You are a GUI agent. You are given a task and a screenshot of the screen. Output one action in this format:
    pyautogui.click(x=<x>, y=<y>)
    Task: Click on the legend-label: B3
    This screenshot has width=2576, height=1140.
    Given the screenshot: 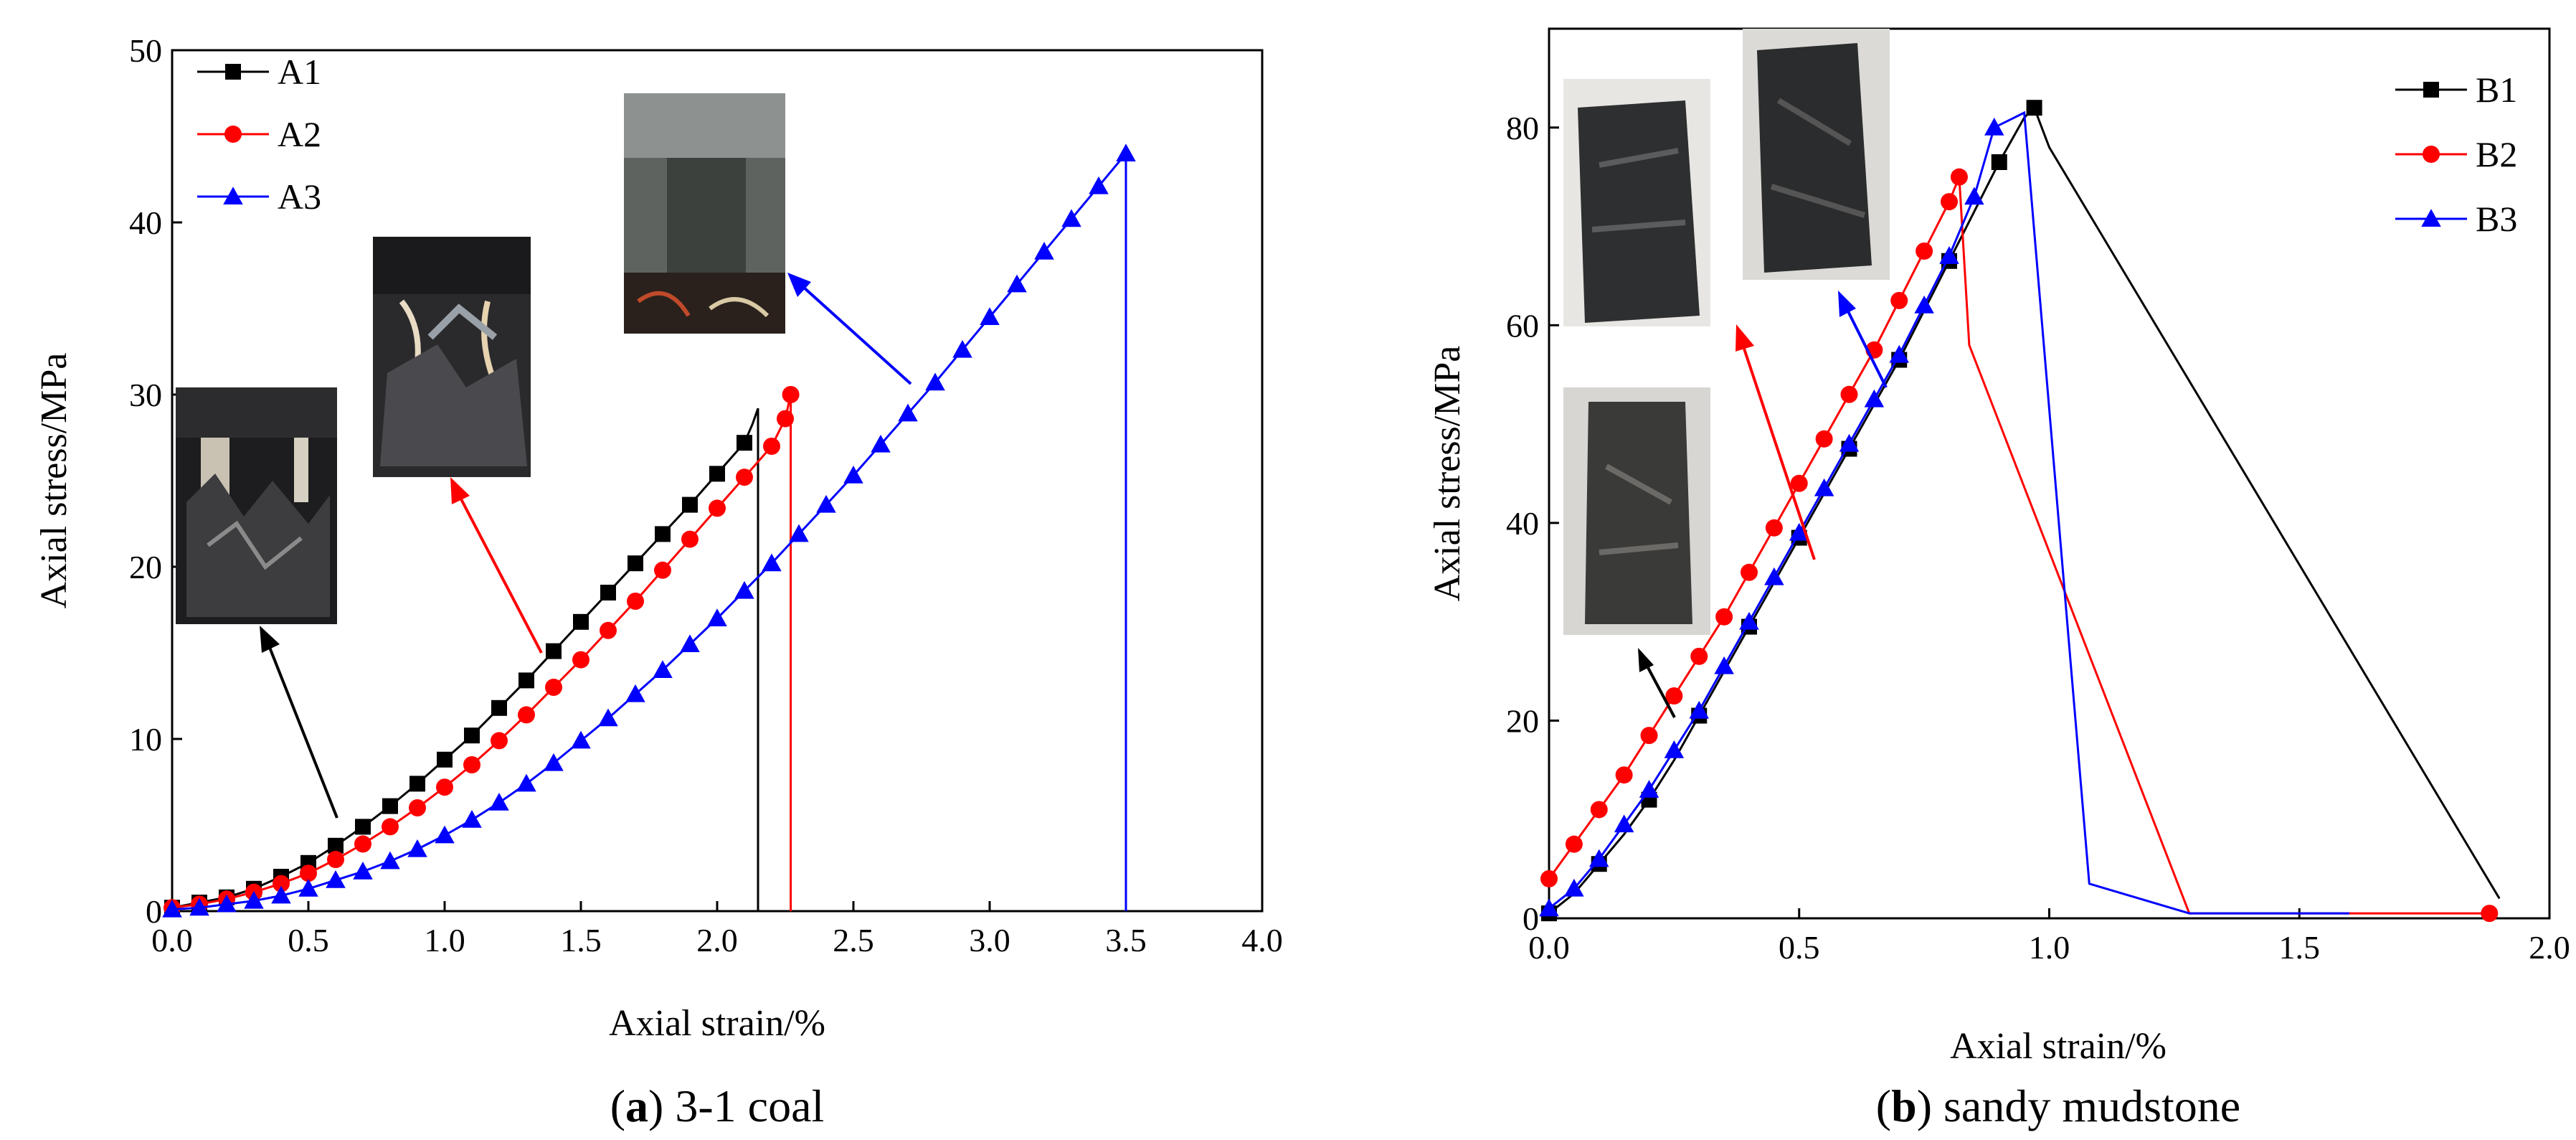 What is the action you would take?
    pyautogui.click(x=2496, y=219)
    